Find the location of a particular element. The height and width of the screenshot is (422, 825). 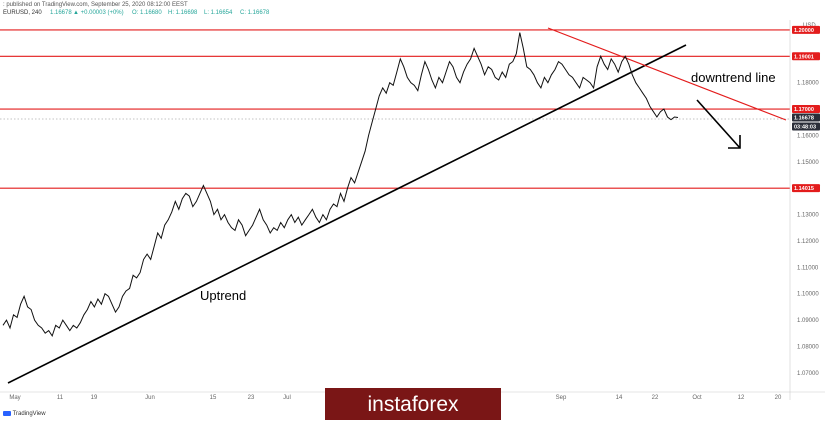

y-tick-label: 1.18000 is located at coordinates (808, 84).